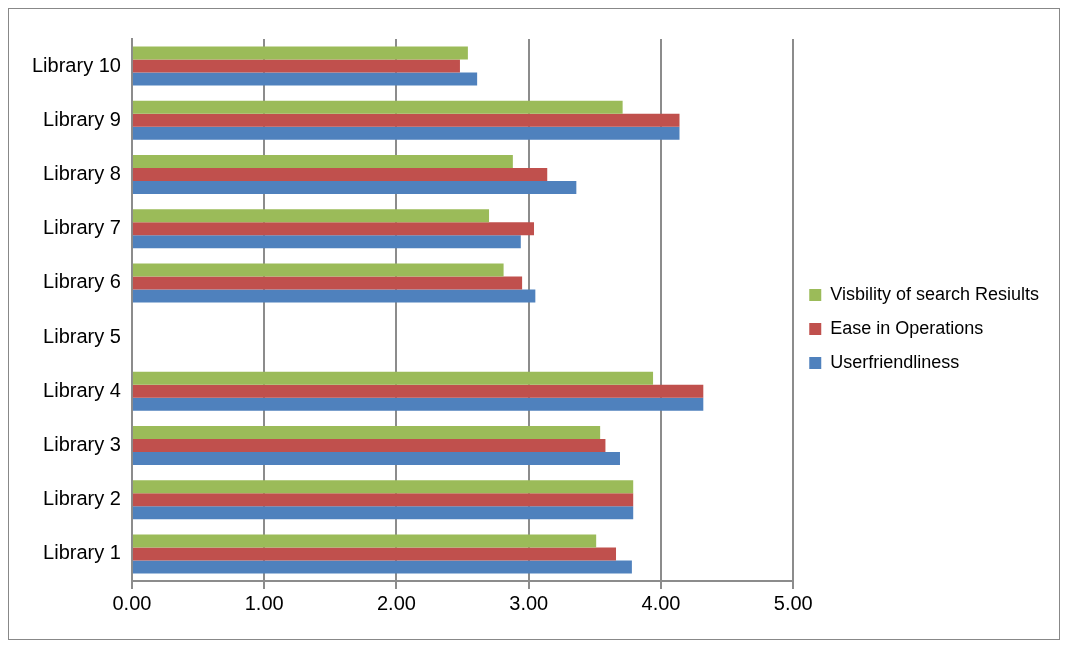  What do you see at coordinates (82, 389) in the screenshot?
I see `y-tick-label: Library 4` at bounding box center [82, 389].